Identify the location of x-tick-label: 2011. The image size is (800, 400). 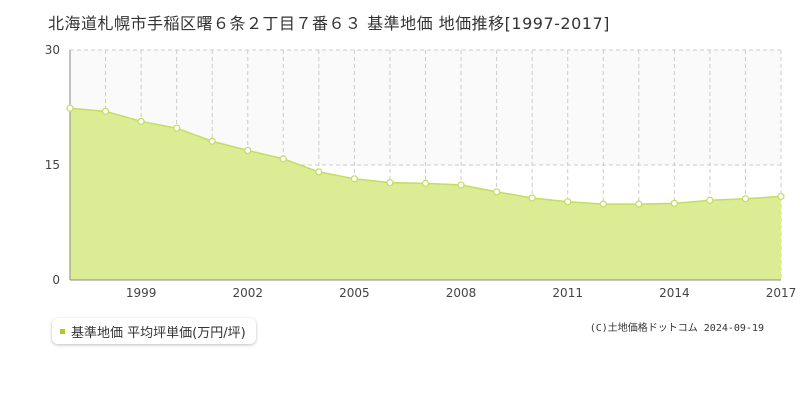
(567, 293).